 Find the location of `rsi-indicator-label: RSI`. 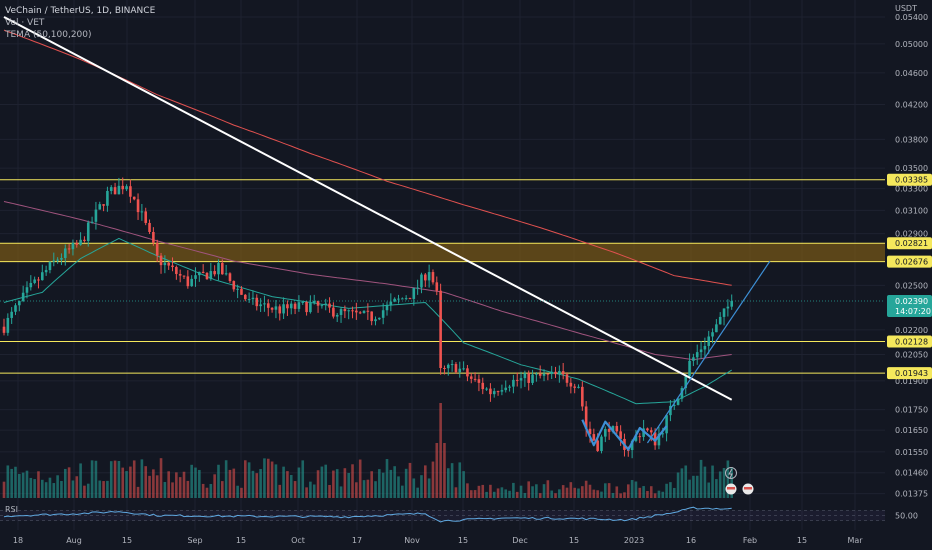

rsi-indicator-label: RSI is located at coordinates (11, 509).